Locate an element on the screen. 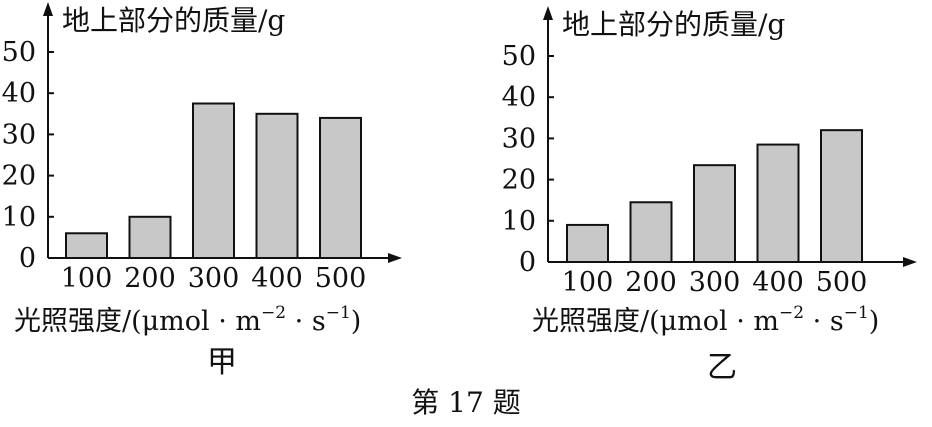  chart-subtitle: 乙 is located at coordinates (722, 367).